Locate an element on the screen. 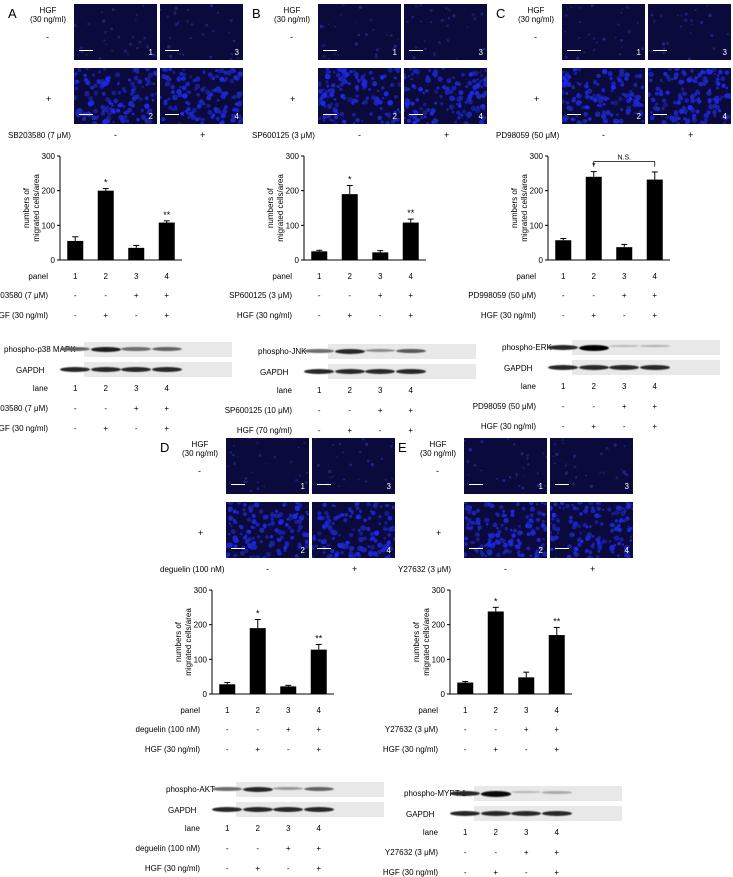 The image size is (733, 877). ns-label: N.S. is located at coordinates (624, 158).